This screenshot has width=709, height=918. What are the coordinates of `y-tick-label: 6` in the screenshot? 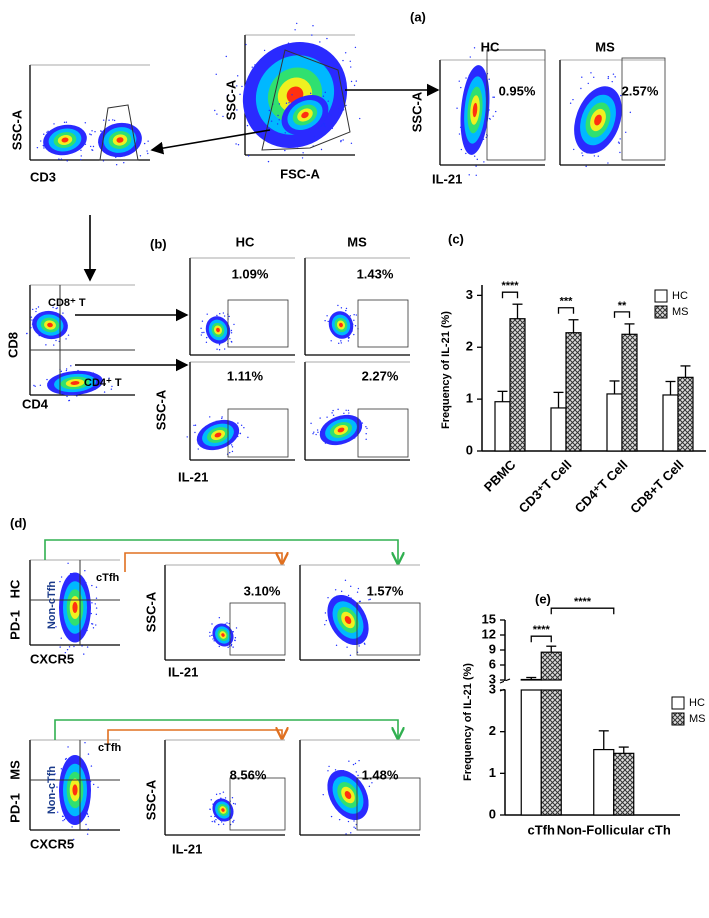 It's located at (492, 663).